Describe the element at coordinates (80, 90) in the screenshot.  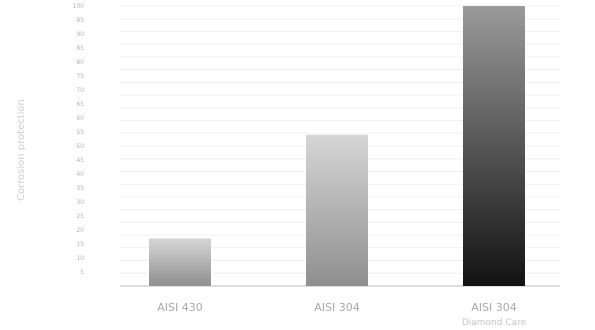
I see `y-tick-label: 70` at that location.